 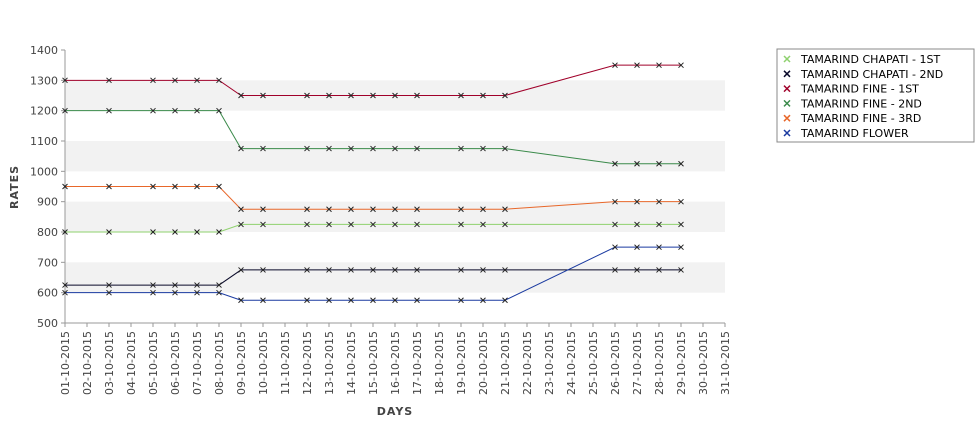 I want to click on x-axis-title: DAYS, so click(x=395, y=411).